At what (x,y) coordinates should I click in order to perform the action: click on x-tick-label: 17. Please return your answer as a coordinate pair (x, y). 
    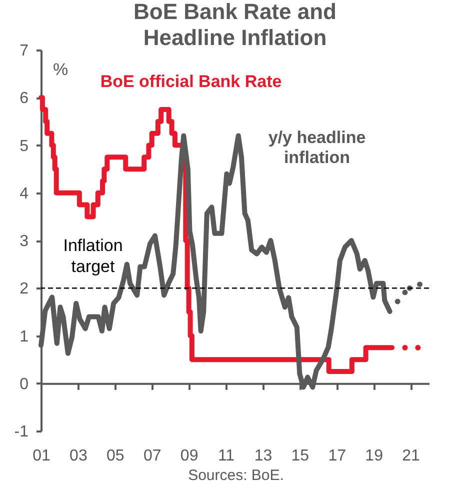
    Looking at the image, I should click on (337, 456).